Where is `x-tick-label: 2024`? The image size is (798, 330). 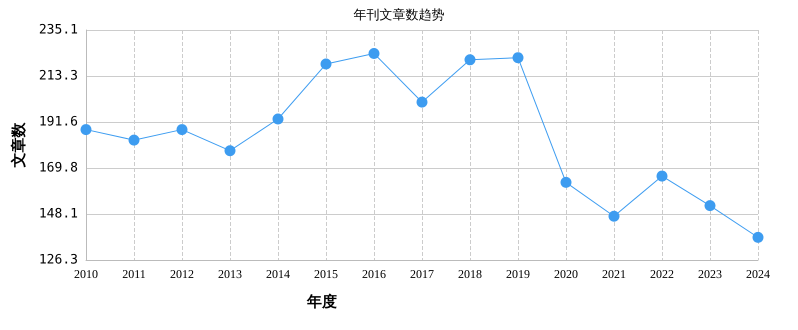 x-tick-label: 2024 is located at coordinates (758, 274).